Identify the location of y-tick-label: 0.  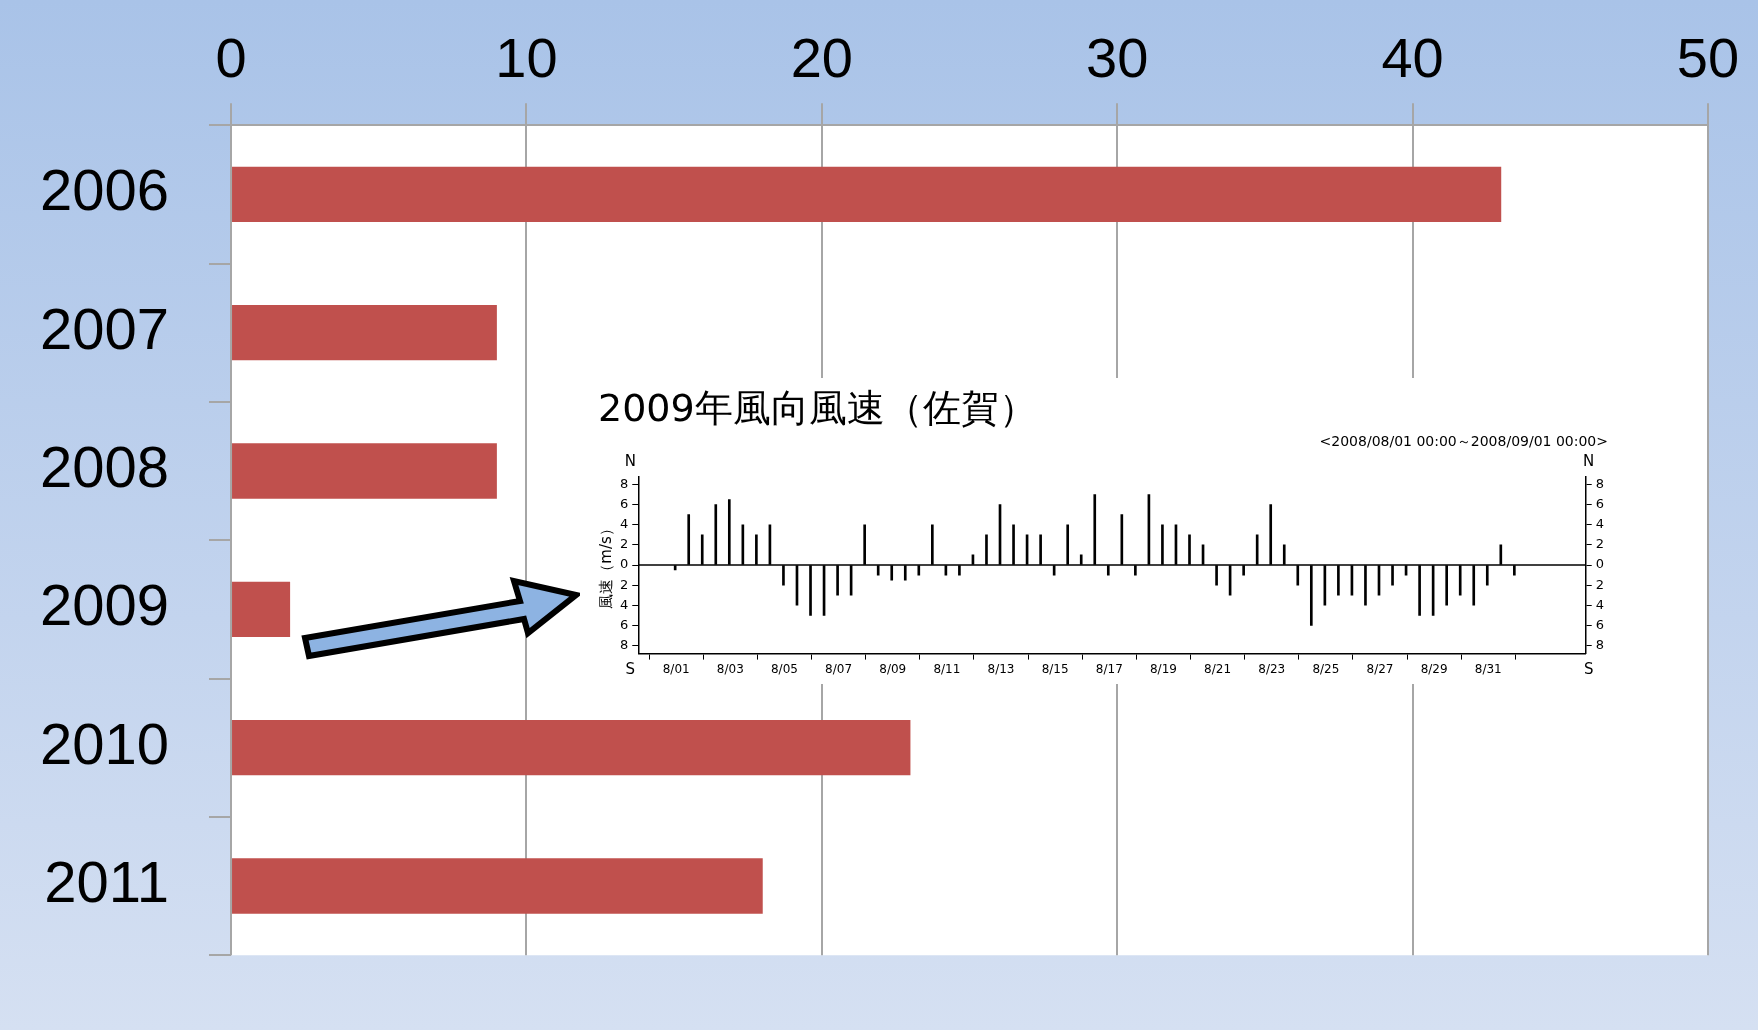
(624, 564).